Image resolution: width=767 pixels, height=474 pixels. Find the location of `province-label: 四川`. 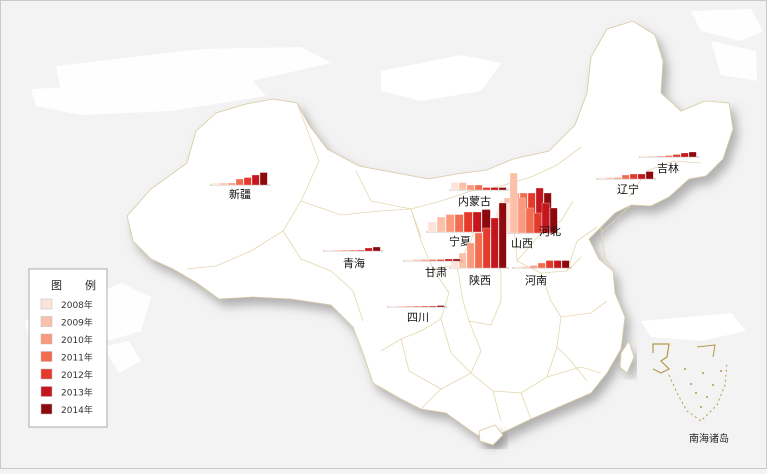

province-label: 四川 is located at coordinates (418, 317).